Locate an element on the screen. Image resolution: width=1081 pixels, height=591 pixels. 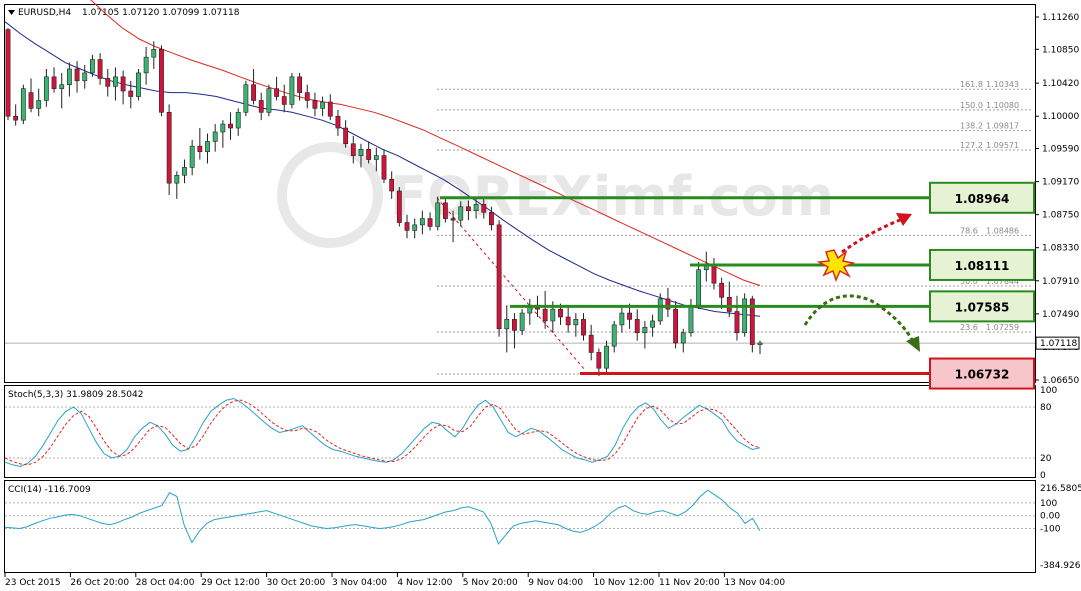
symbol-menu-icon is located at coordinates (11, 12).